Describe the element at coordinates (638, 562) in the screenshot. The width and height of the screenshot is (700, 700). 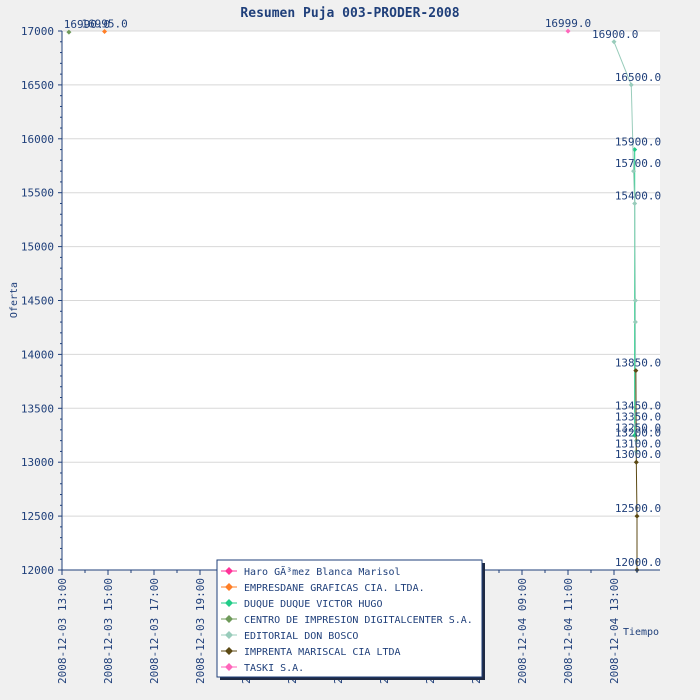
I see `data-label: 12000.0` at that location.